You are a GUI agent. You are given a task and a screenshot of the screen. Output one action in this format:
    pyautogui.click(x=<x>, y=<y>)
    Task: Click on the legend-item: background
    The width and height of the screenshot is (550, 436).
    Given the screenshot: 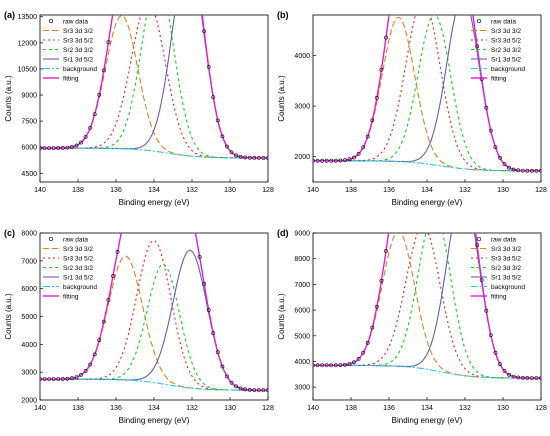 What is the action you would take?
    pyautogui.click(x=498, y=287)
    